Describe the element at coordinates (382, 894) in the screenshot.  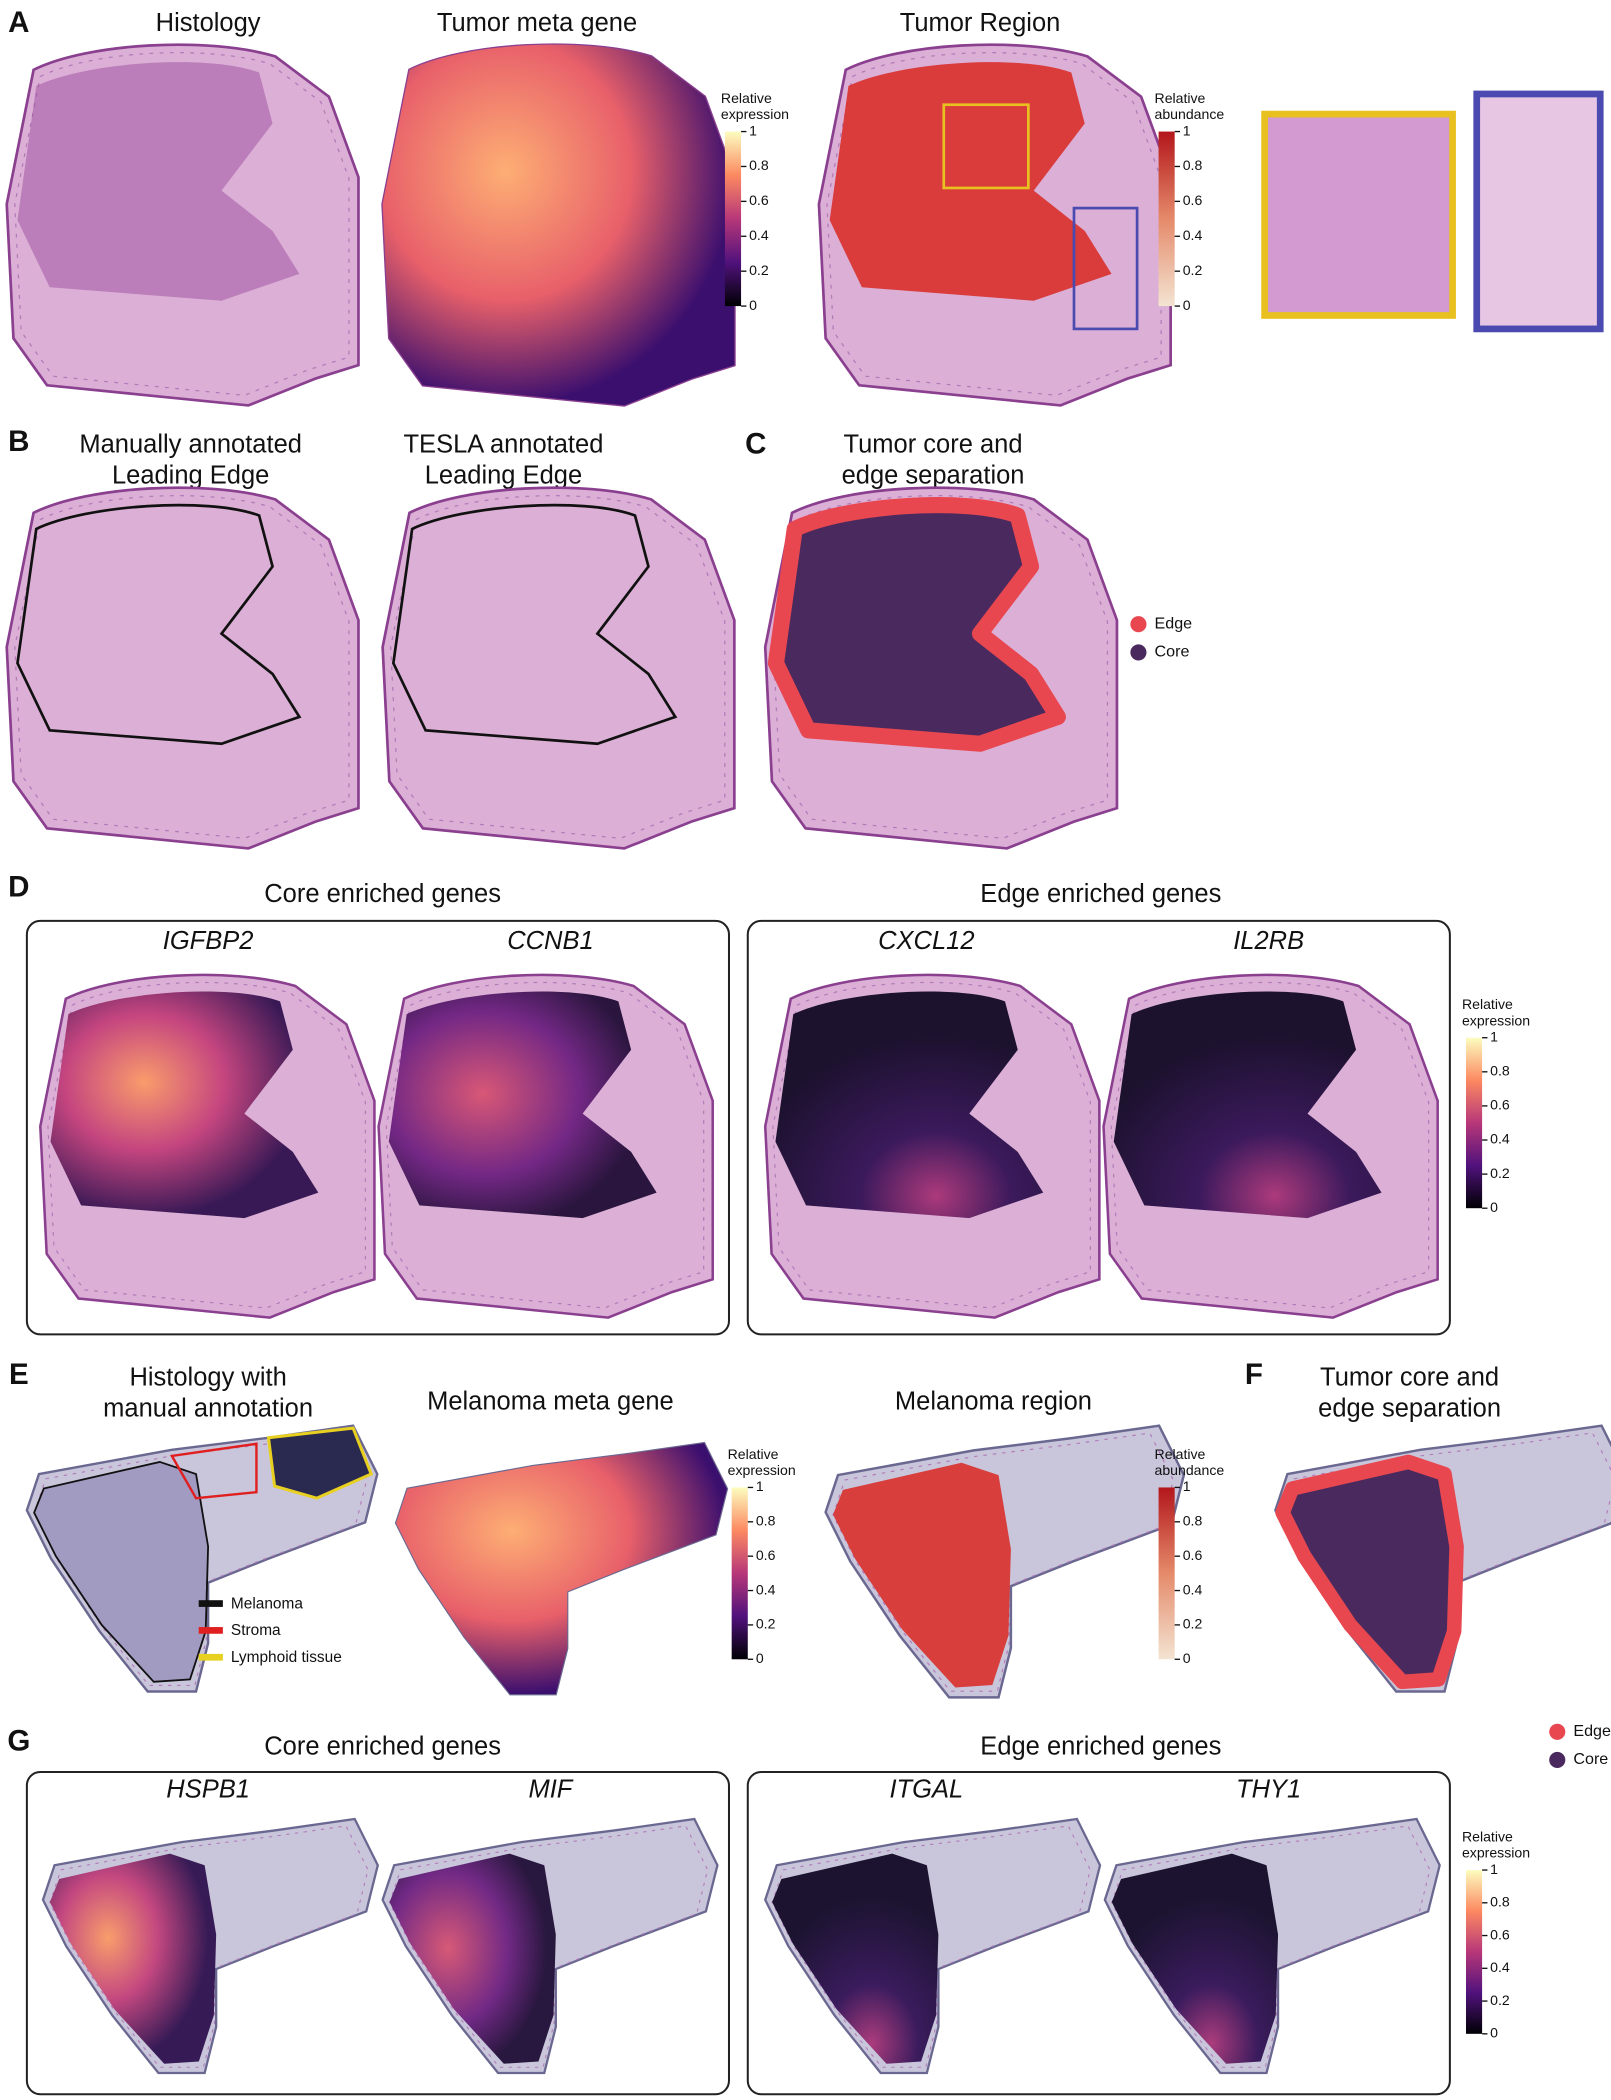
I see `group-title: Core enriched genes` at that location.